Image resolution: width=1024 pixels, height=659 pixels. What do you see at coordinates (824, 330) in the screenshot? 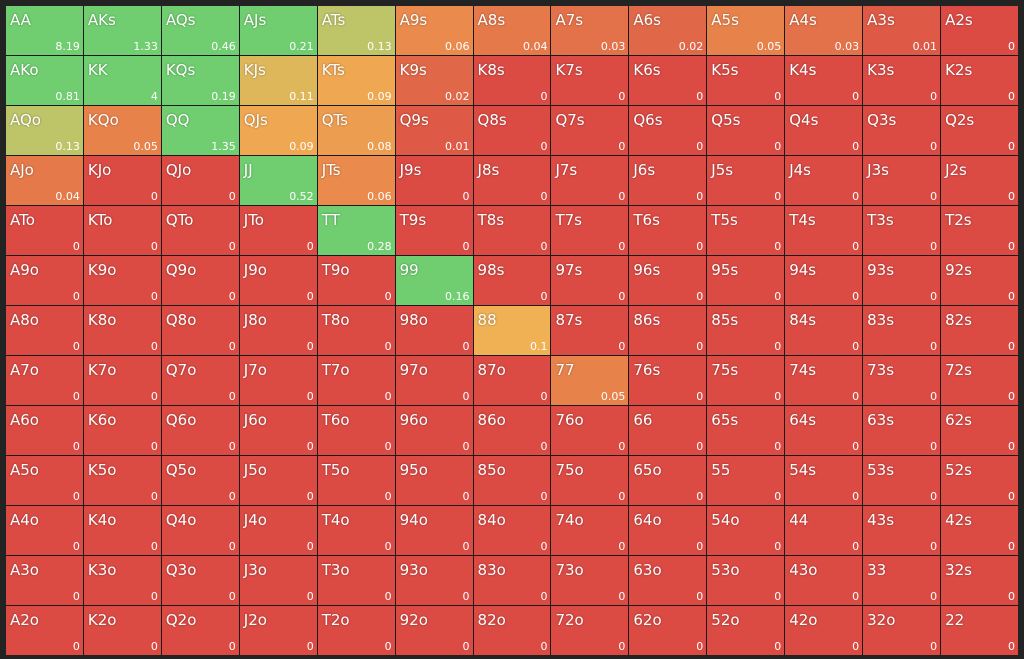
I see `hand-cell: 84s 0` at bounding box center [824, 330].